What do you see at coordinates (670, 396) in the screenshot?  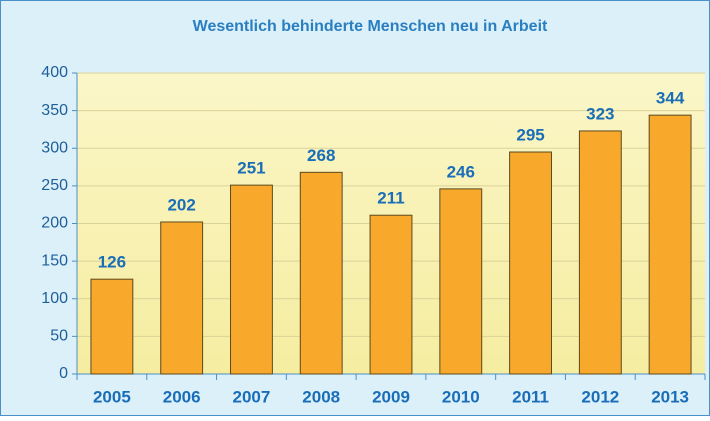 I see `x-tick-label: 2013` at bounding box center [670, 396].